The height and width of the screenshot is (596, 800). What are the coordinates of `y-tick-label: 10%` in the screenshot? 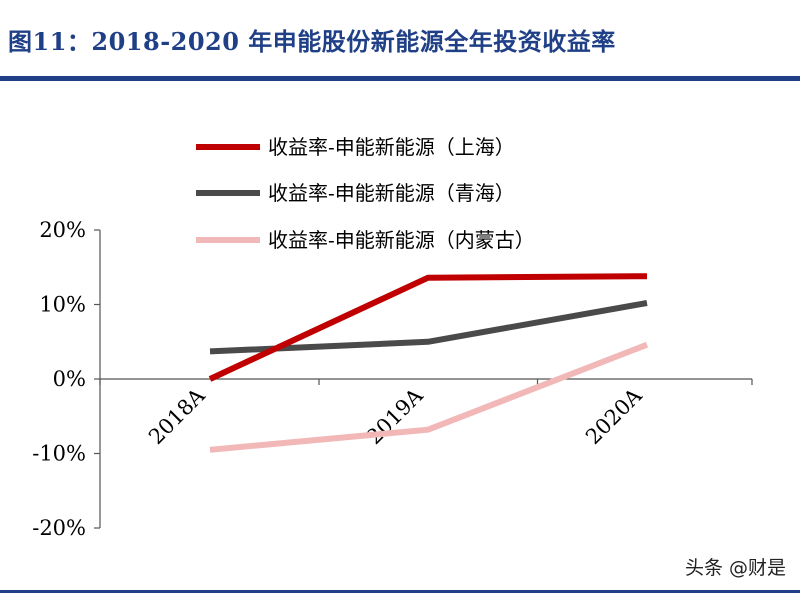 It's located at (62, 305).